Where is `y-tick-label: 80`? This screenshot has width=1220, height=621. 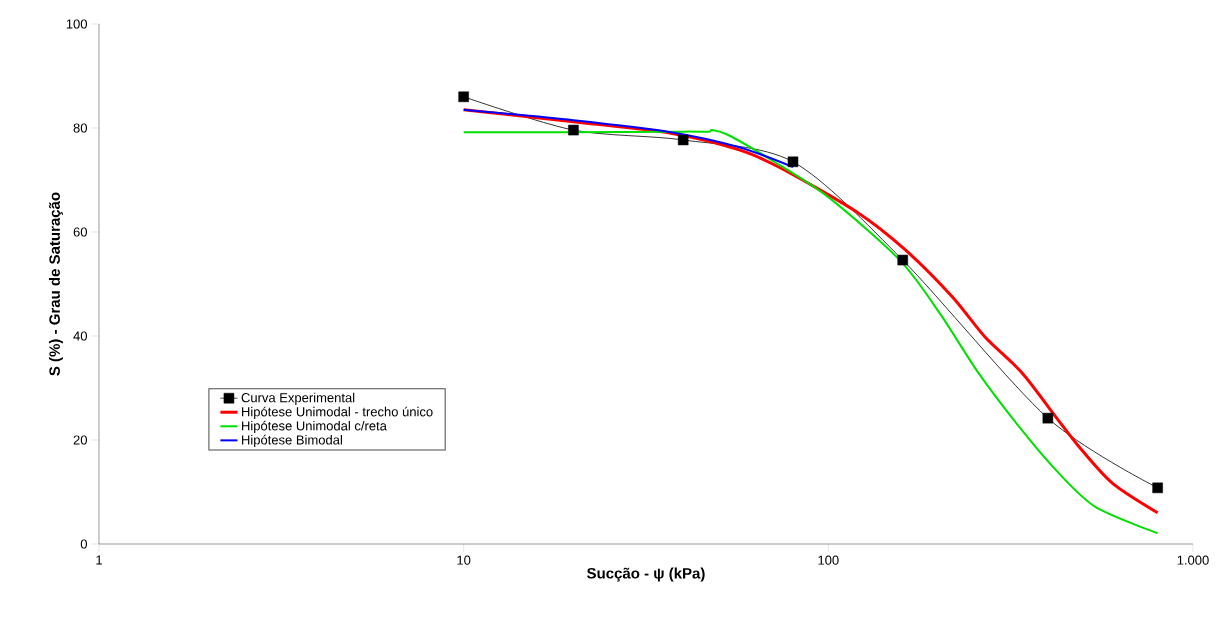 y-tick-label: 80 is located at coordinates (80, 128).